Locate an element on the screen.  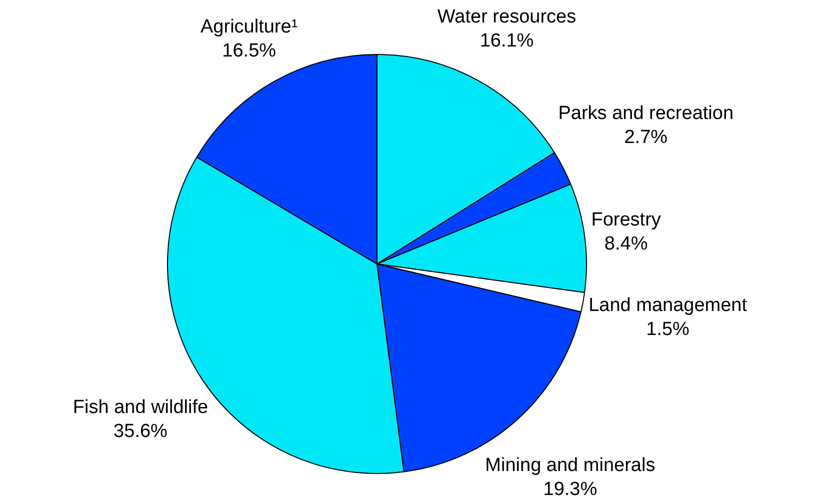
data-label: 1.5% is located at coordinates (668, 329).